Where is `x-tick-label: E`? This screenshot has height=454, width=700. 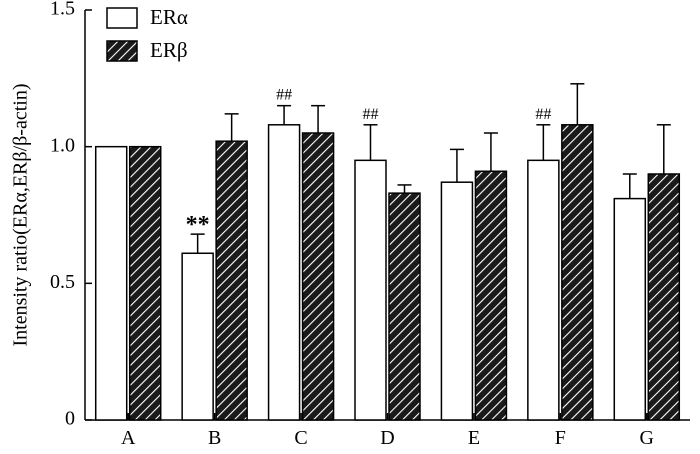 x-tick-label: E is located at coordinates (474, 438).